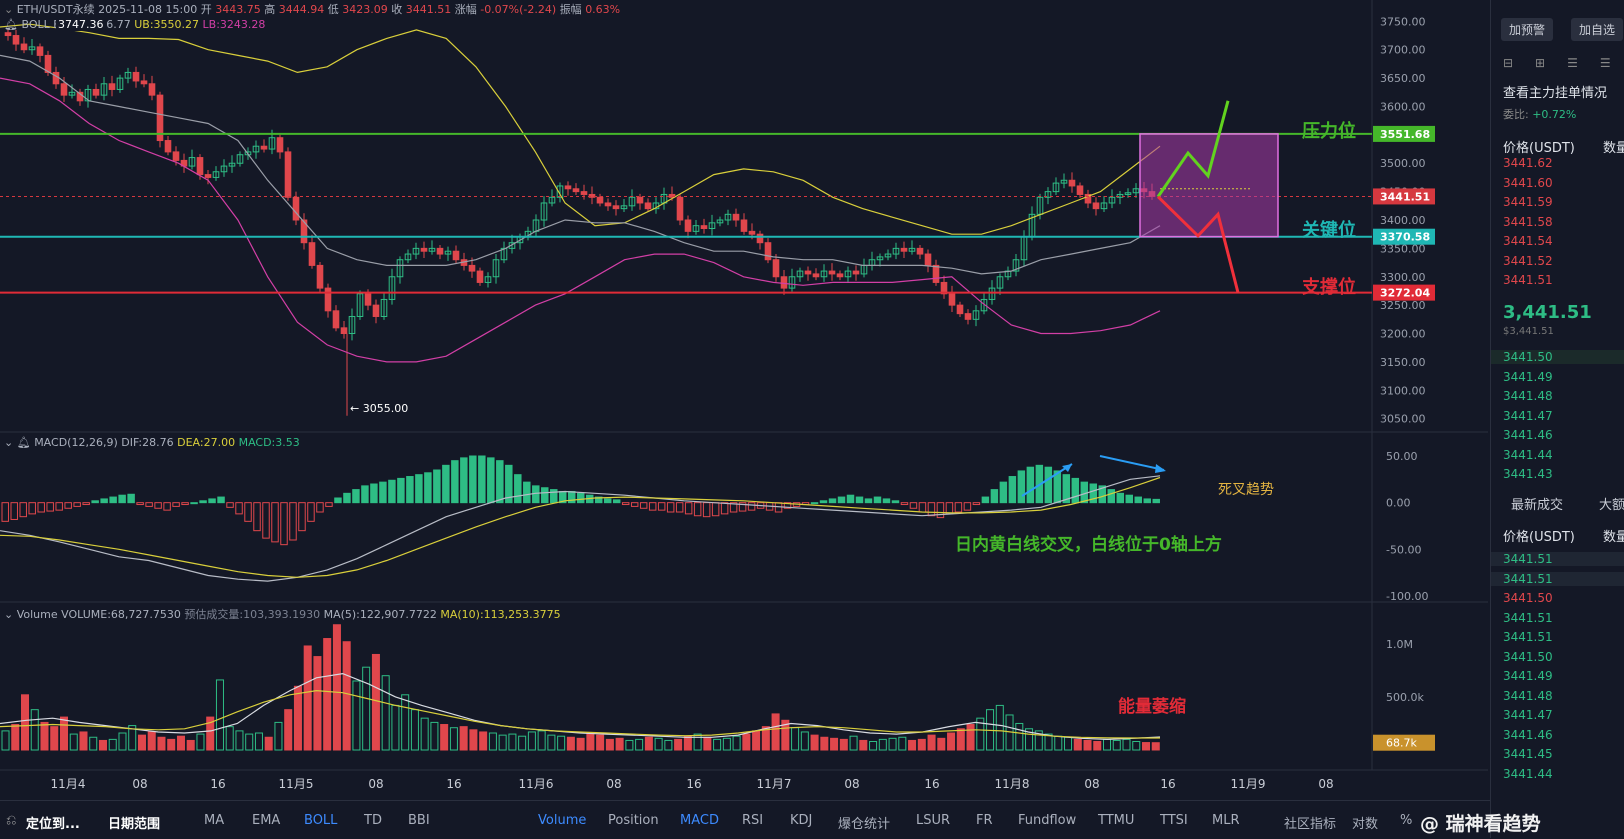 Image resolution: width=1624 pixels, height=839 pixels. I want to click on trade-row: 3441.48, so click(1528, 695).